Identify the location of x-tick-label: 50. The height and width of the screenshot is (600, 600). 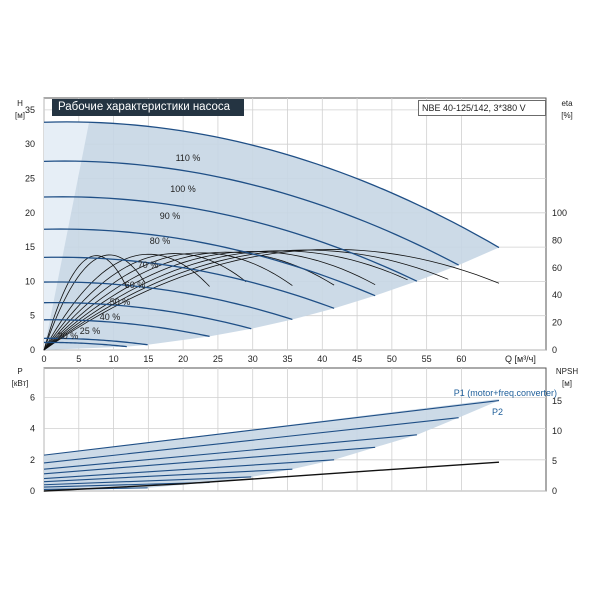
(392, 359).